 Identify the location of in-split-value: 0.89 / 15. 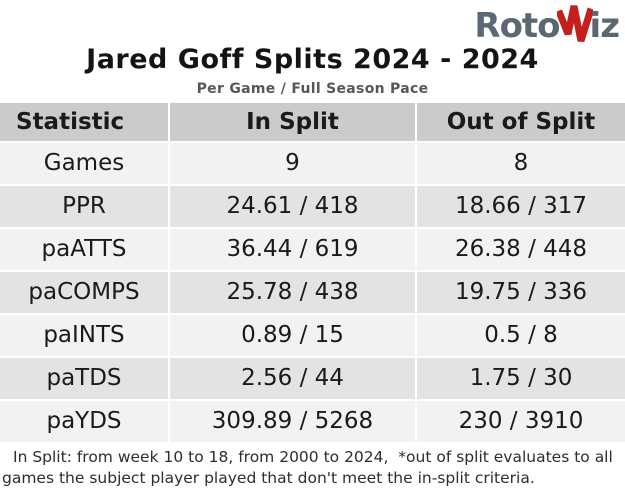
(292, 335).